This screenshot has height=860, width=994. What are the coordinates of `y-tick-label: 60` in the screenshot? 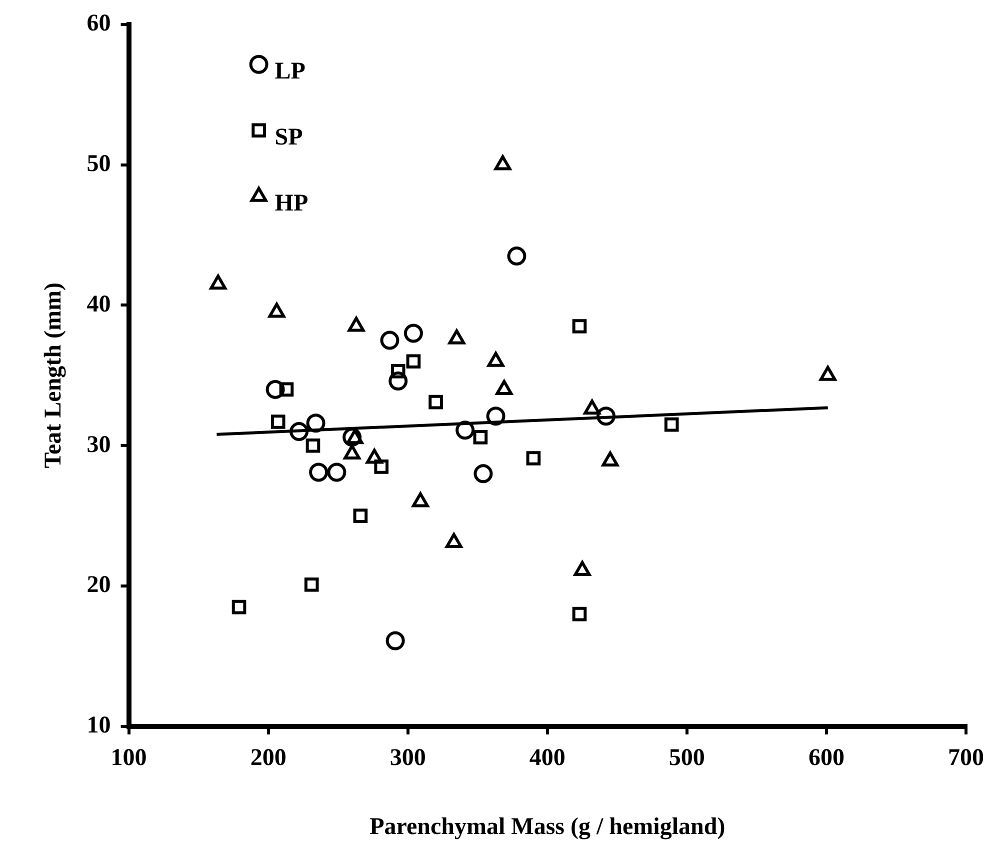 It's located at (98, 23).